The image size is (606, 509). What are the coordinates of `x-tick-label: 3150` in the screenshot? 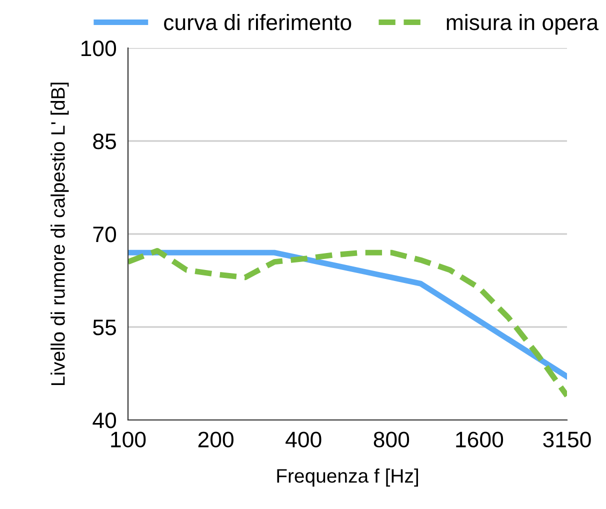 It's located at (567, 440).